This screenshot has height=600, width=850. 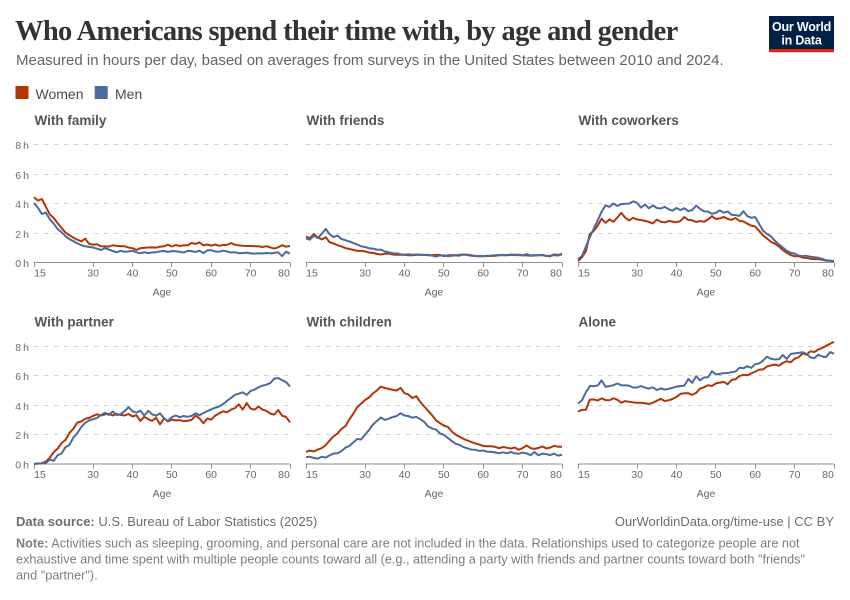 What do you see at coordinates (801, 27) in the screenshot?
I see `svg-text: Our World` at bounding box center [801, 27].